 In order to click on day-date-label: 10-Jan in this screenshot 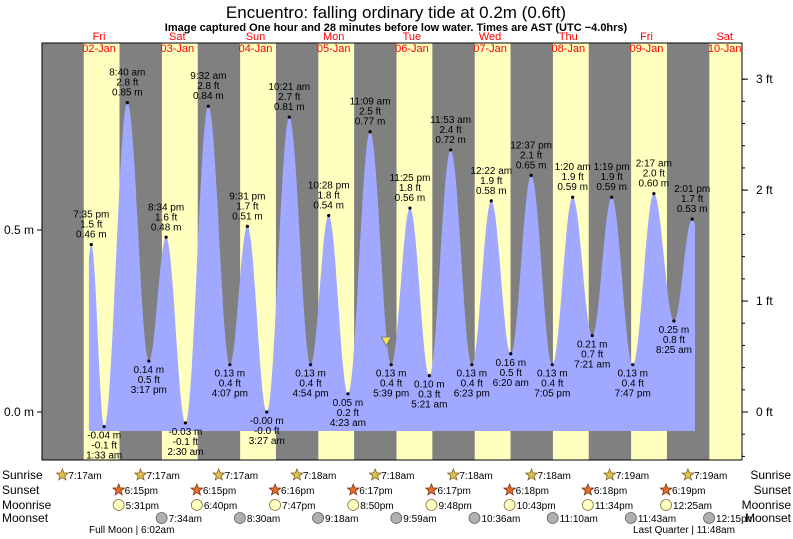, I will do `click(725, 49)`.